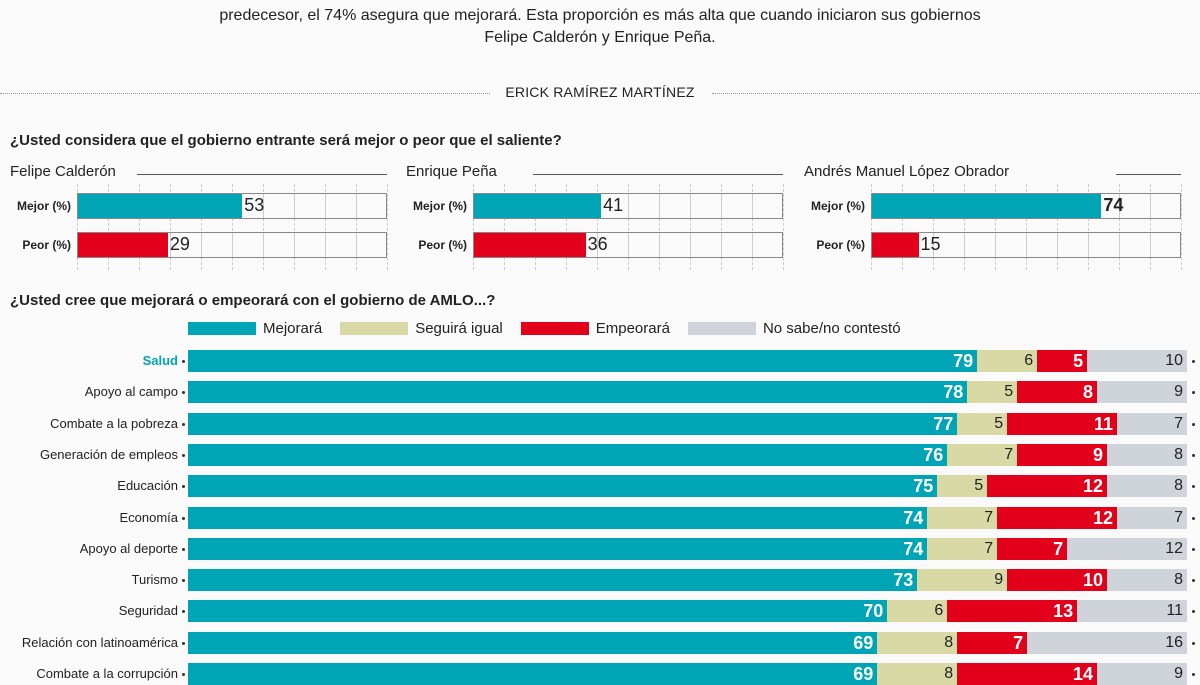 The image size is (1200, 685). Describe the element at coordinates (930, 244) in the screenshot. I see `data-label: 15` at that location.